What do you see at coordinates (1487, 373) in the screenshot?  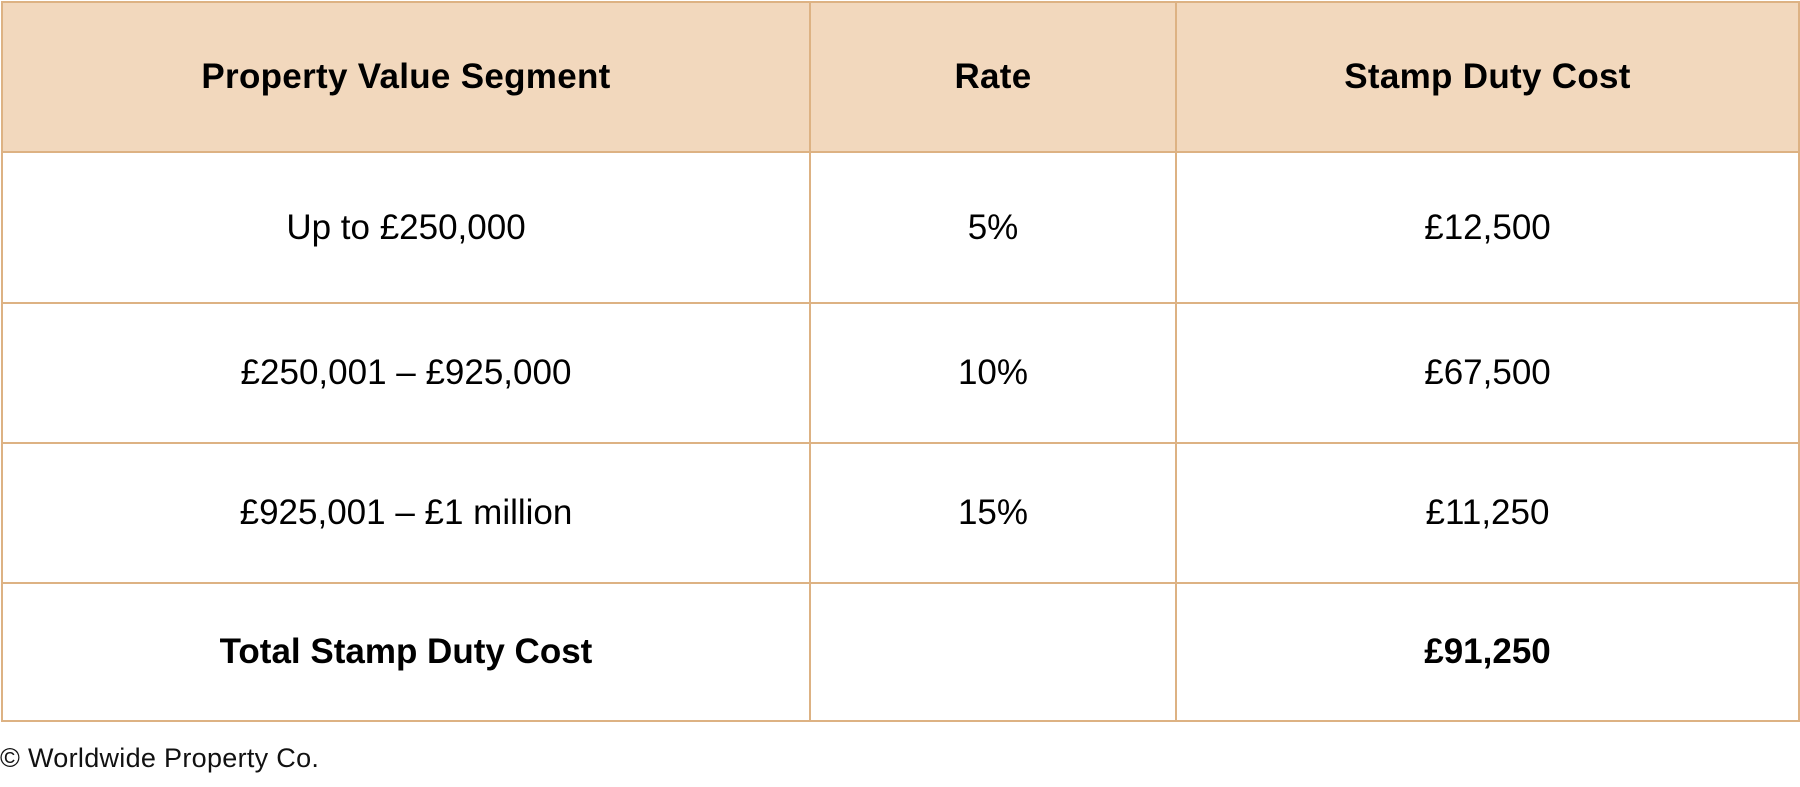 I see `cost-cell: £67,500` at bounding box center [1487, 373].